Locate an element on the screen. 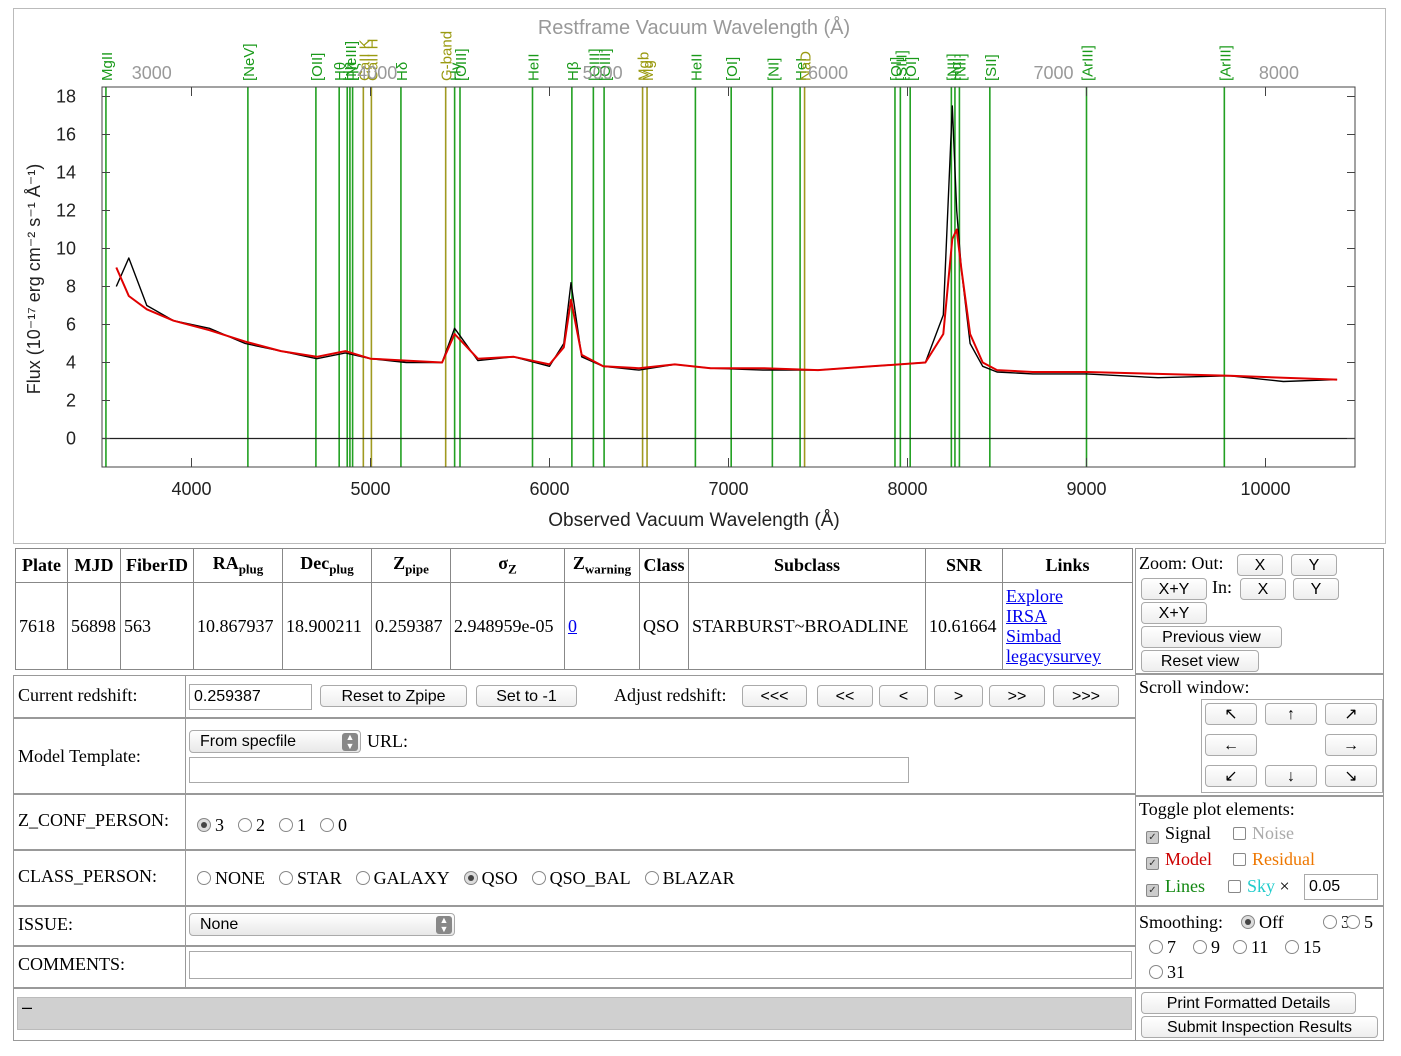 This screenshot has width=1401, height=1056. spectral-line-label: Hη is located at coordinates (348, 71).